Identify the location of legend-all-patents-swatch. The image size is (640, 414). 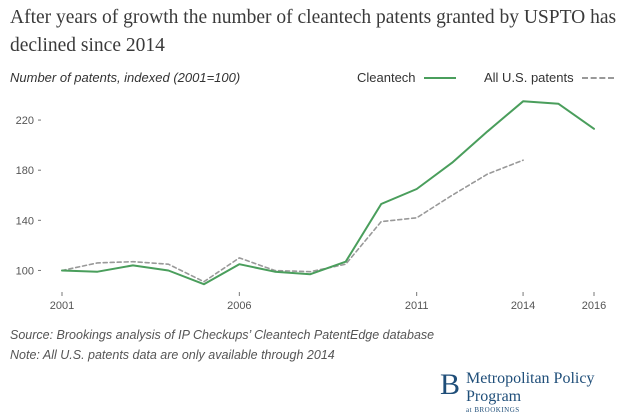
(597, 77).